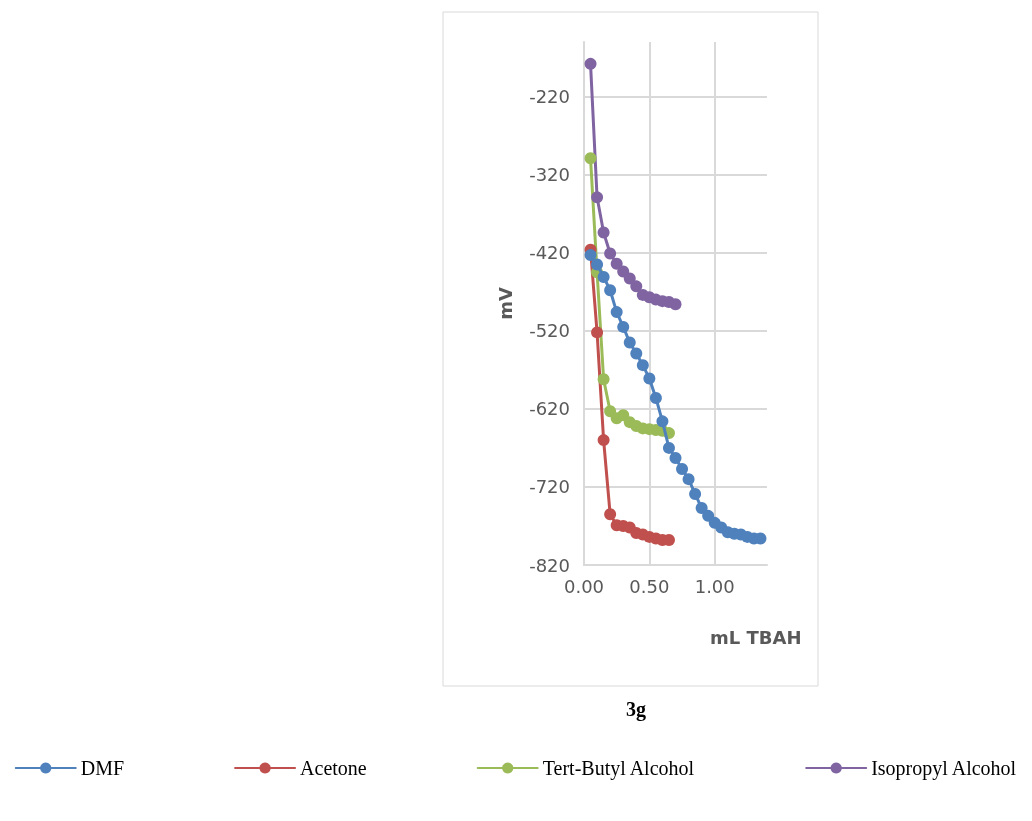 The height and width of the screenshot is (821, 1032). What do you see at coordinates (549, 409) in the screenshot?
I see `y-tick-label: -620` at bounding box center [549, 409].